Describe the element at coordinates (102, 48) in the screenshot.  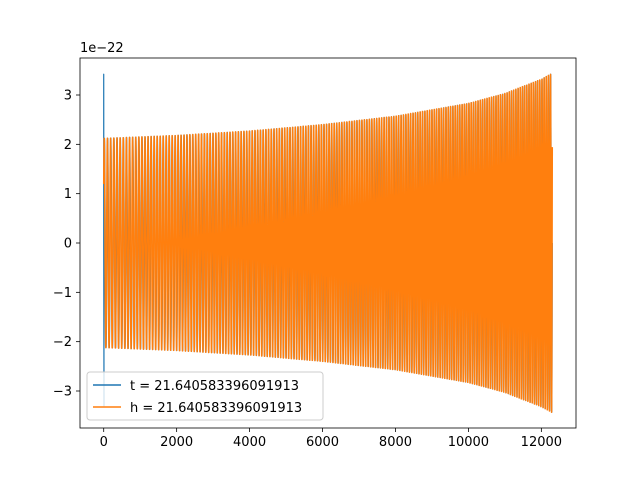
I see `y-offset-label: 1e−22` at that location.